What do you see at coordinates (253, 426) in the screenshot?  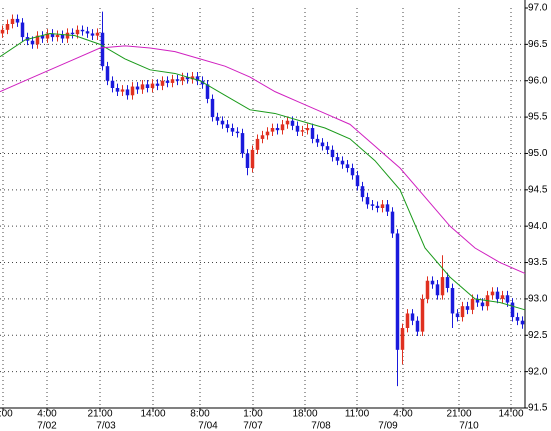 I see `date-label: 7/07` at bounding box center [253, 426].